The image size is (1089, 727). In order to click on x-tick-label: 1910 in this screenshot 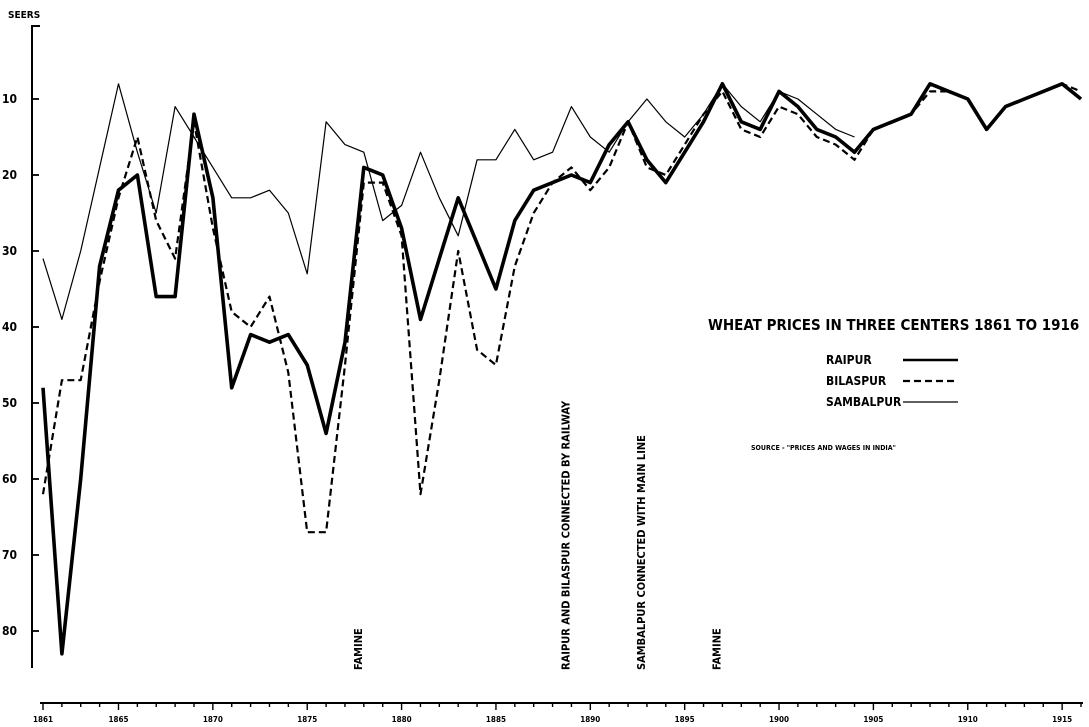, I will do `click(968, 719)`.